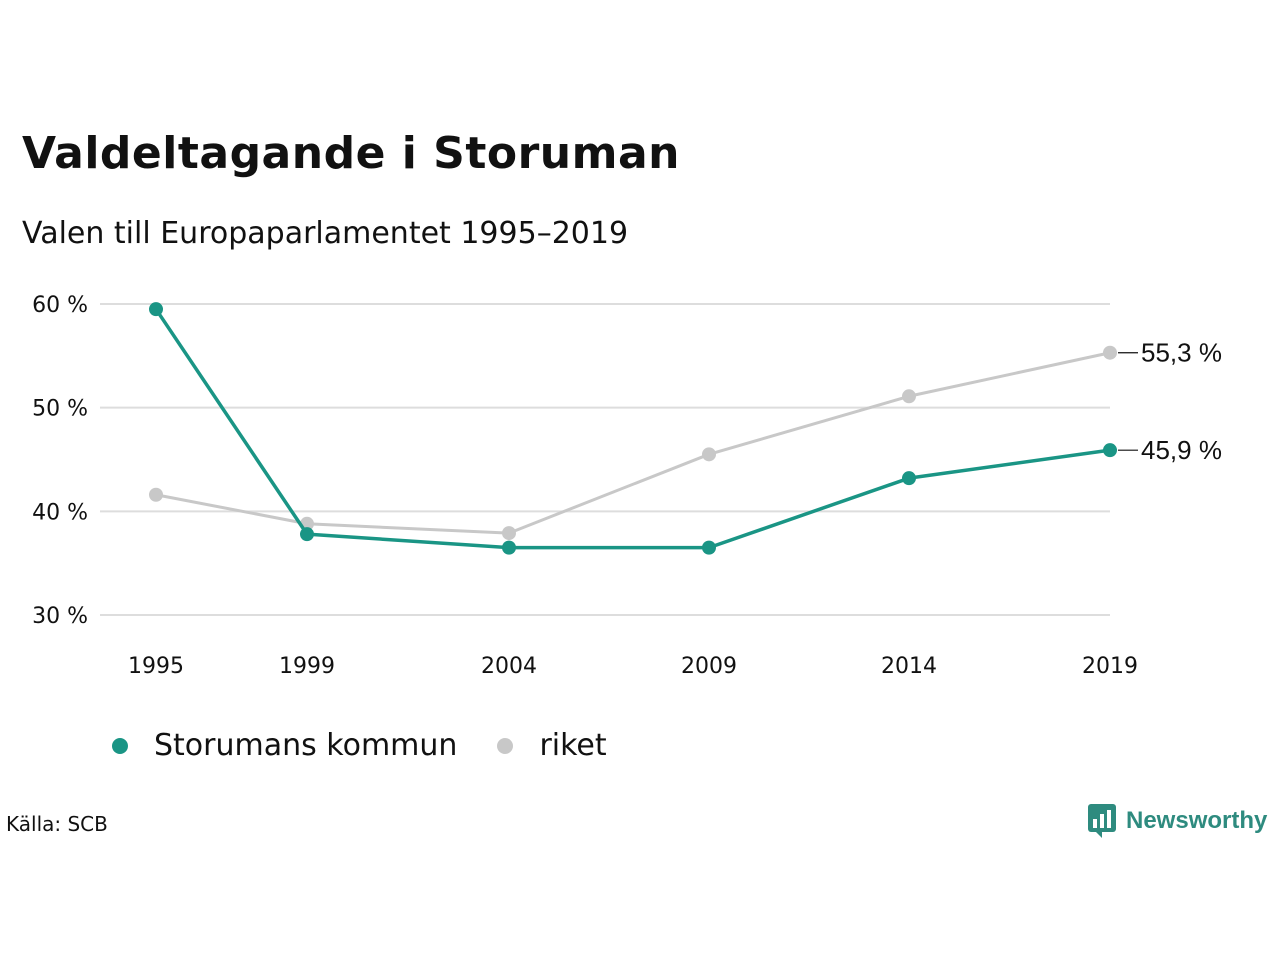 The image size is (1280, 960). What do you see at coordinates (156, 666) in the screenshot?
I see `x-tick-label: 1995` at bounding box center [156, 666].